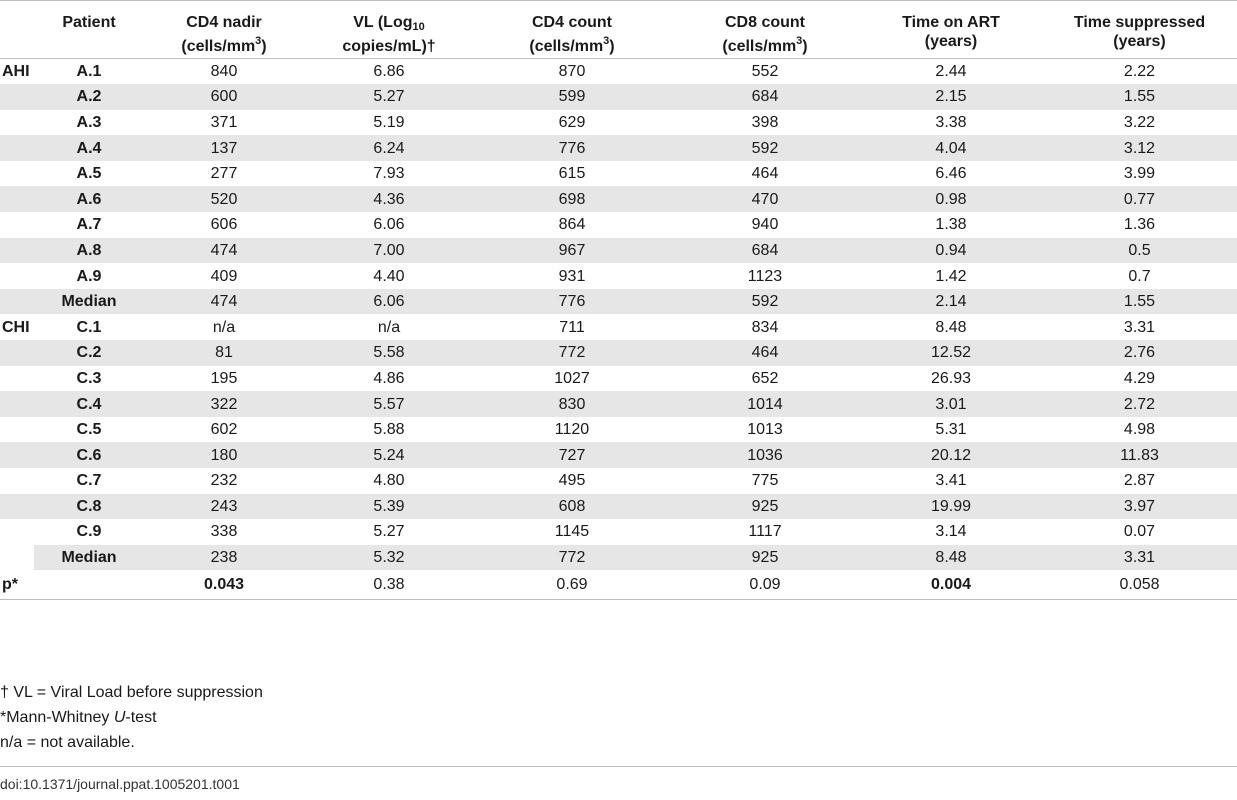 This screenshot has width=1237, height=800. What do you see at coordinates (951, 481) in the screenshot?
I see `cell-time-on-art: 3.41` at bounding box center [951, 481].